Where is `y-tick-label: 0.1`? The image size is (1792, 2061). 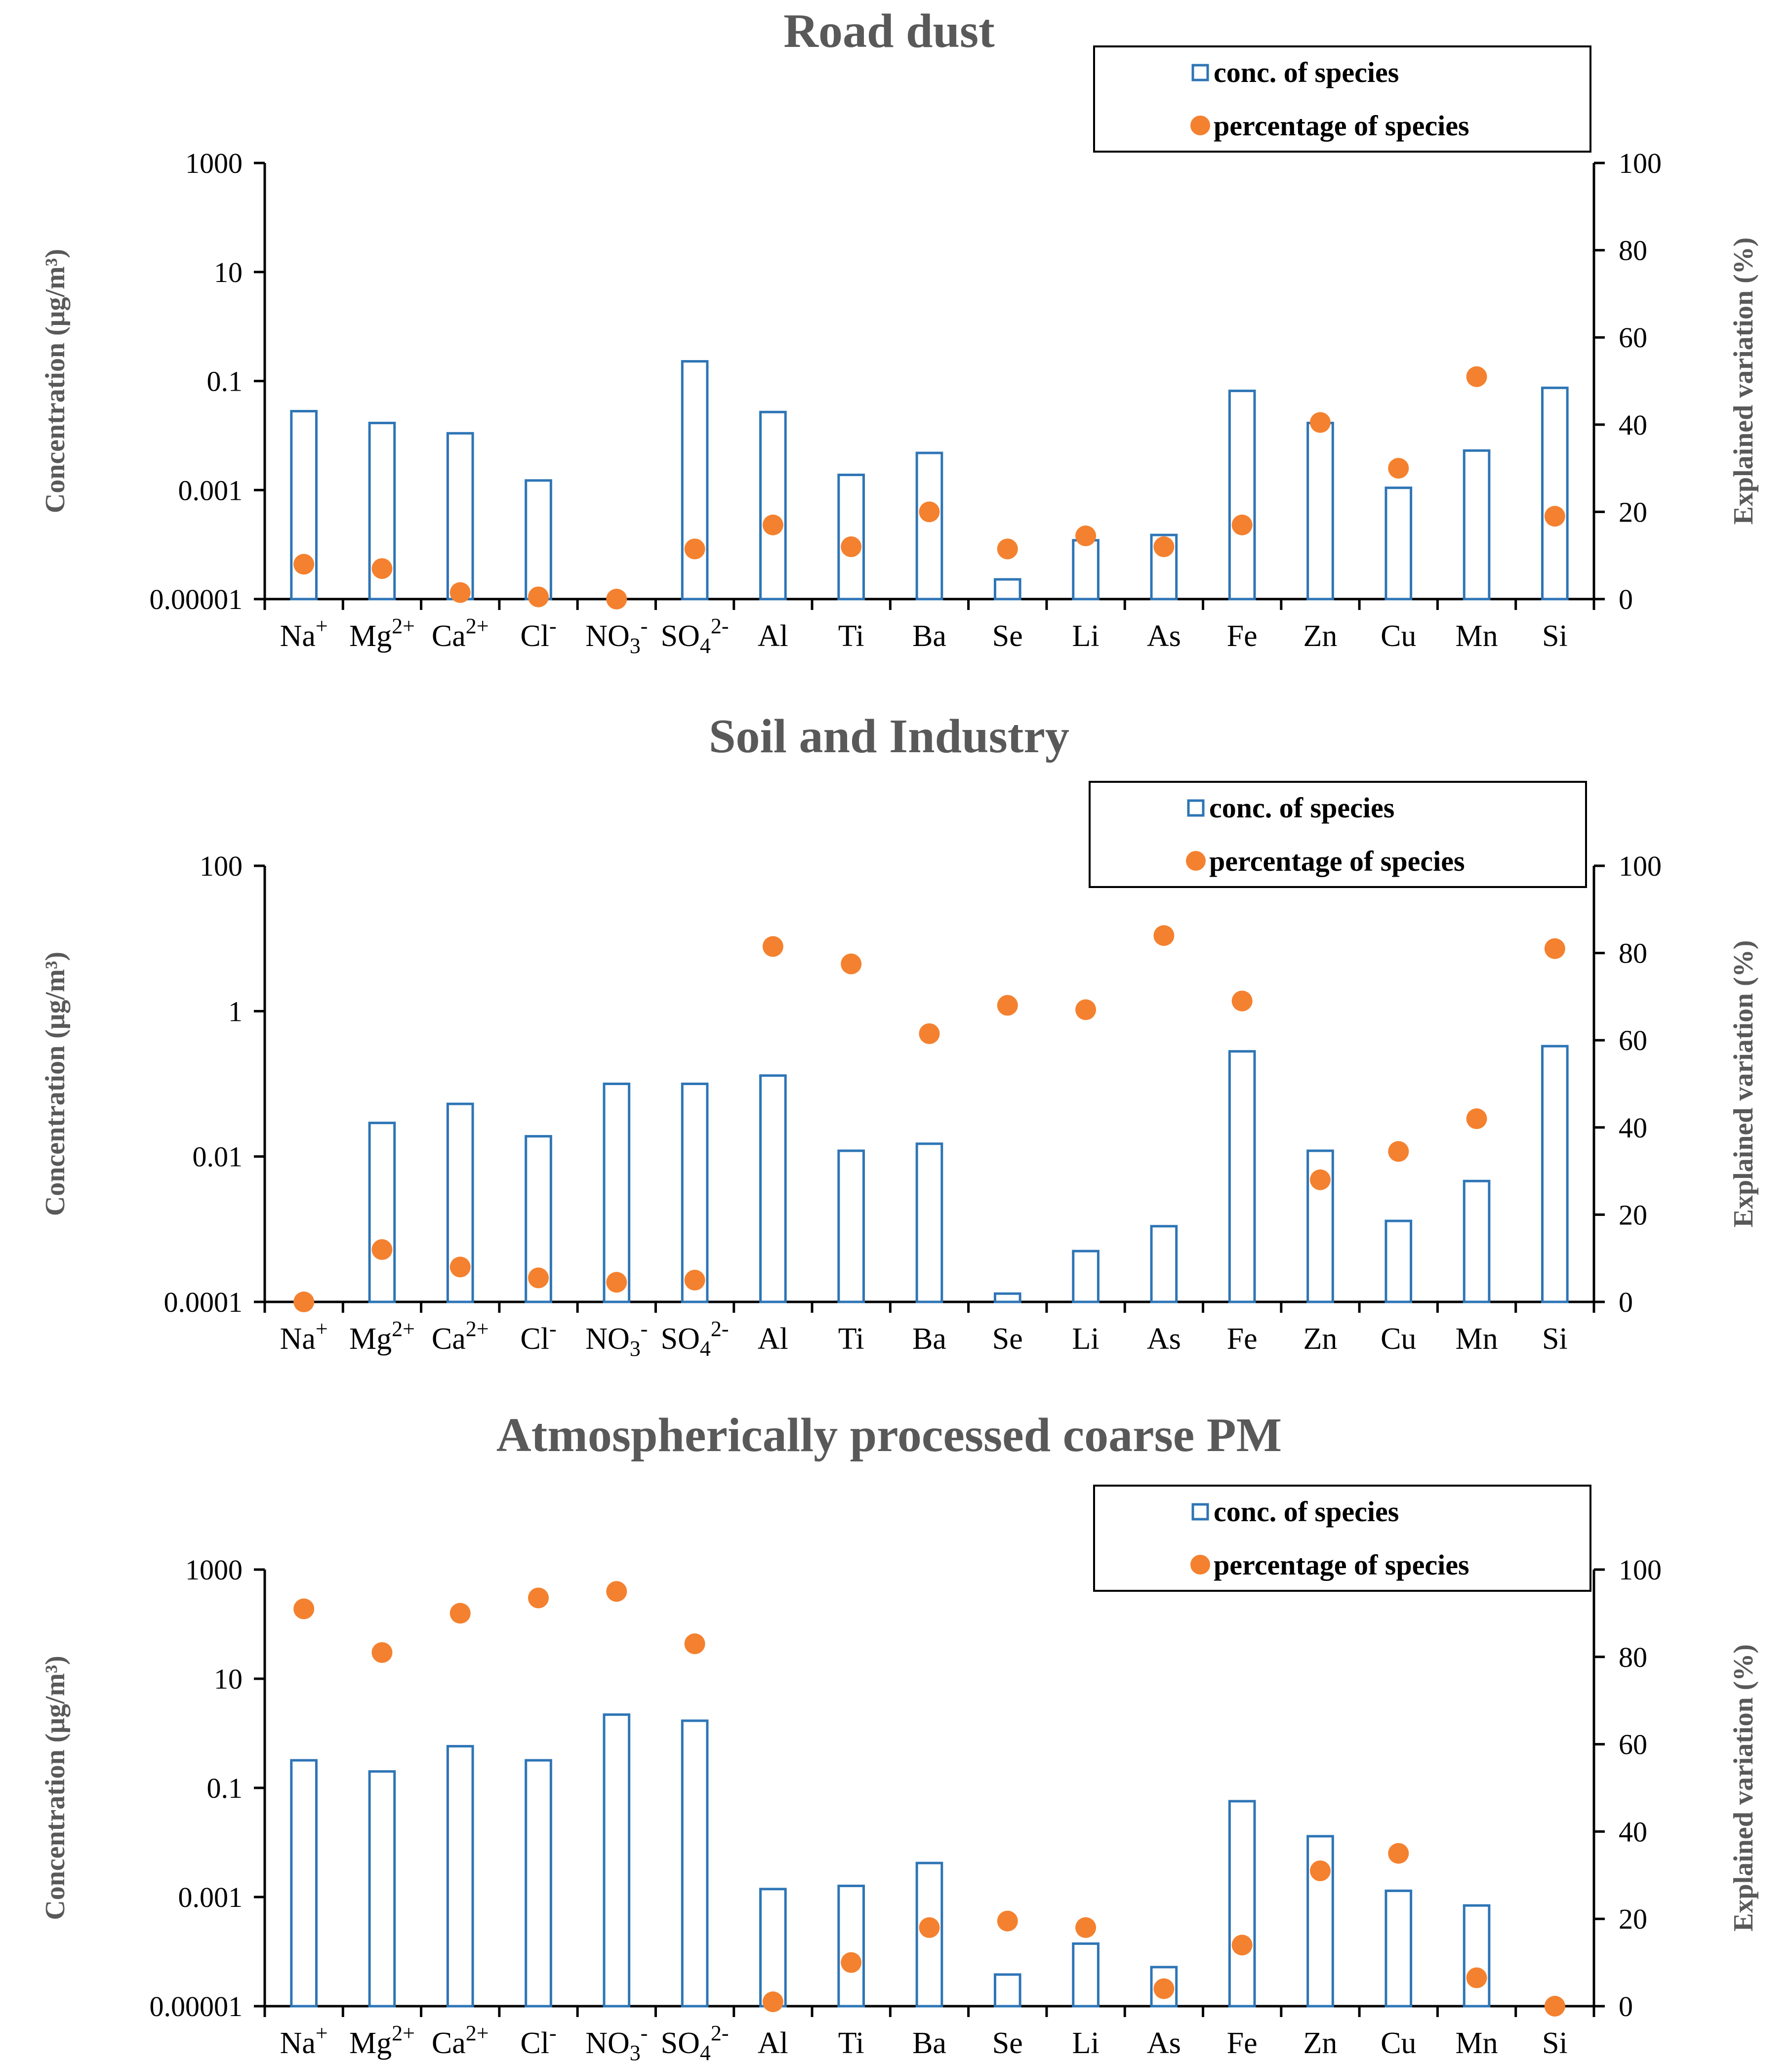
y-tick-label: 0.1 is located at coordinates (225, 381).